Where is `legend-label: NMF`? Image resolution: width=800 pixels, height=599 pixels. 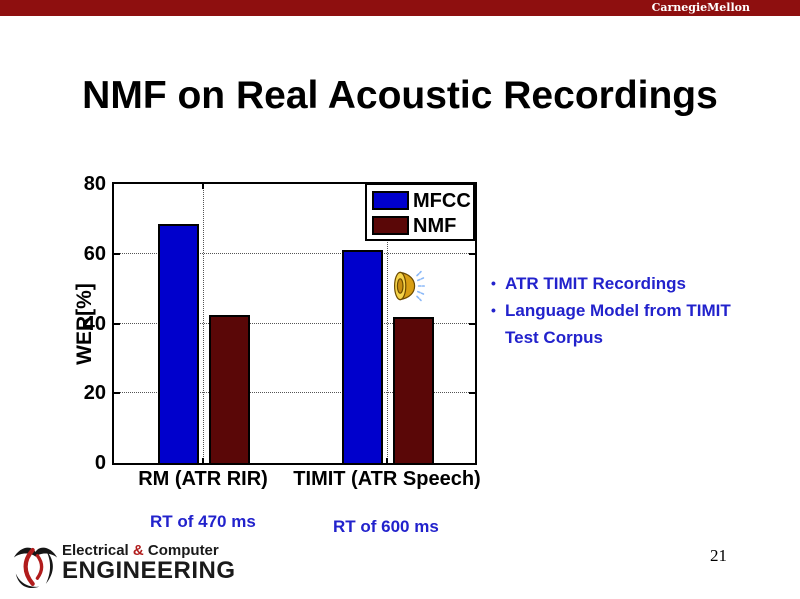
legend-label: NMF is located at coordinates (435, 225).